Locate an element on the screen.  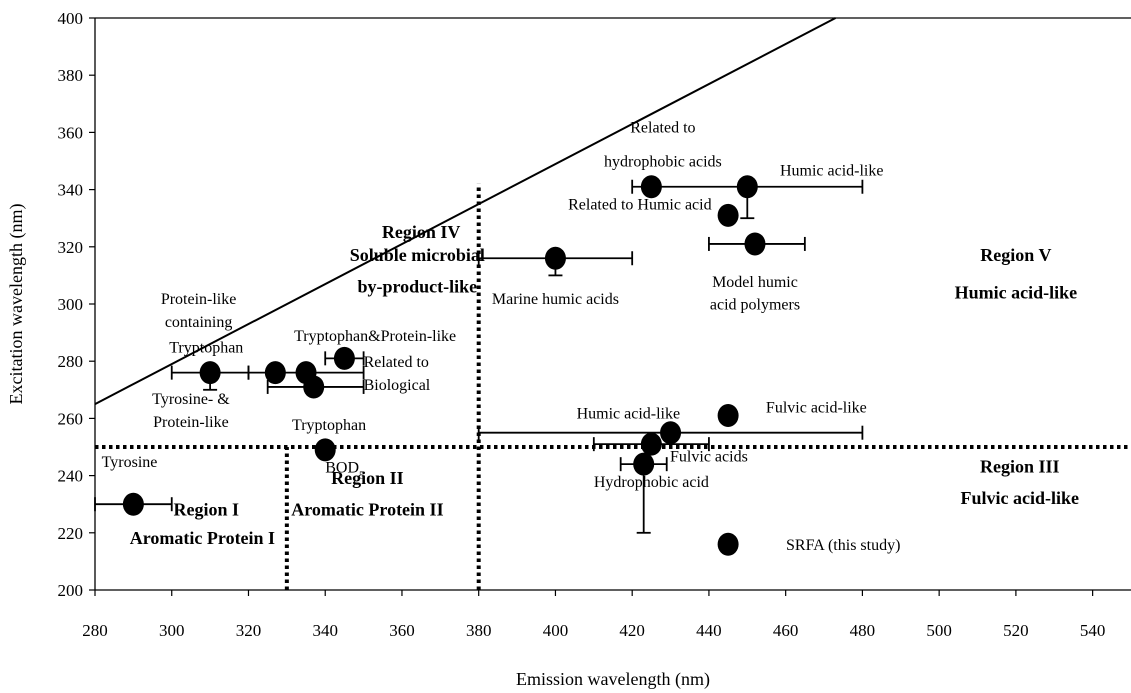
x-tick-label: 360 is located at coordinates (402, 630).